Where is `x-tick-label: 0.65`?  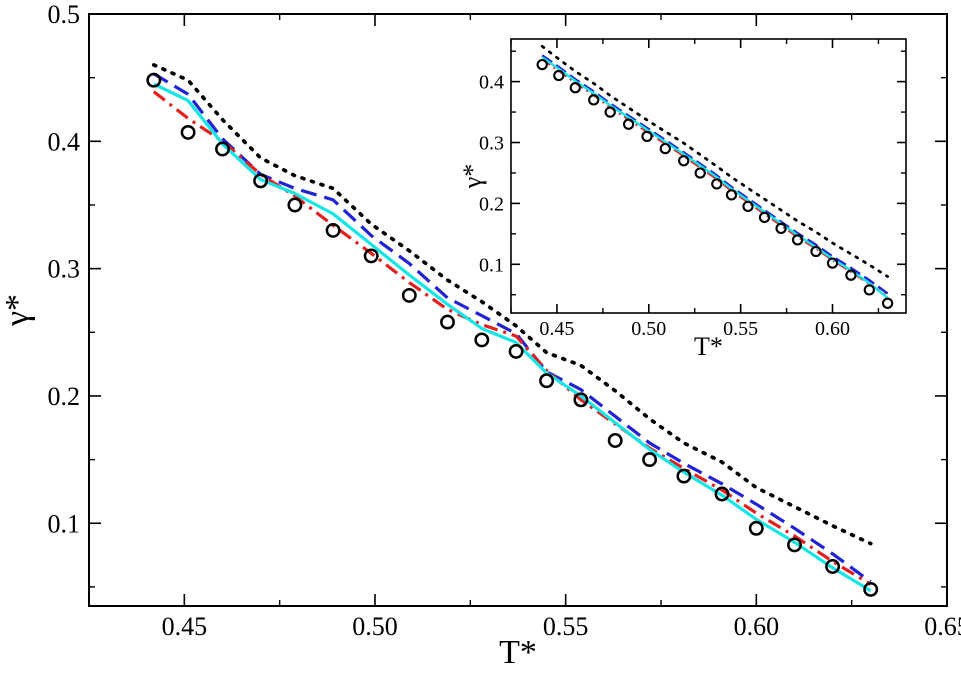 x-tick-label: 0.65 is located at coordinates (942, 626).